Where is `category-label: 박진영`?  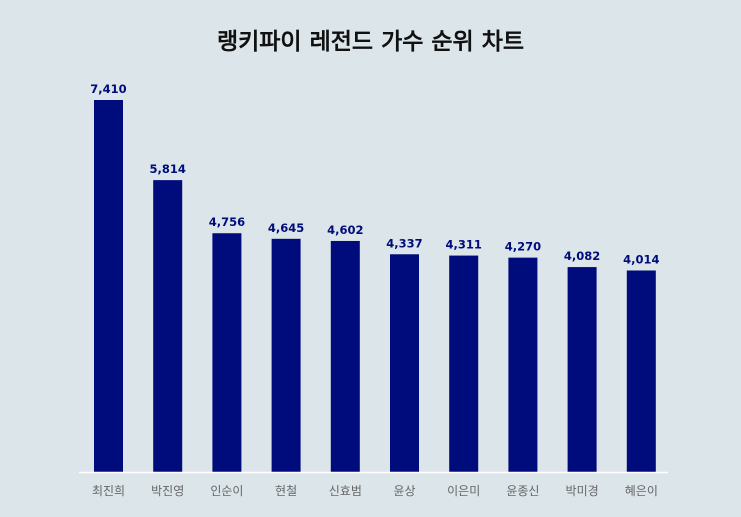
category-label: 박진영 is located at coordinates (167, 491).